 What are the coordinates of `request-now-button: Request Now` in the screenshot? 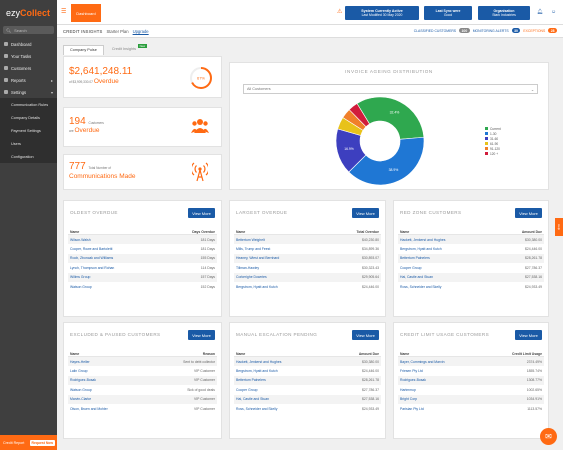 It's located at (42, 442).